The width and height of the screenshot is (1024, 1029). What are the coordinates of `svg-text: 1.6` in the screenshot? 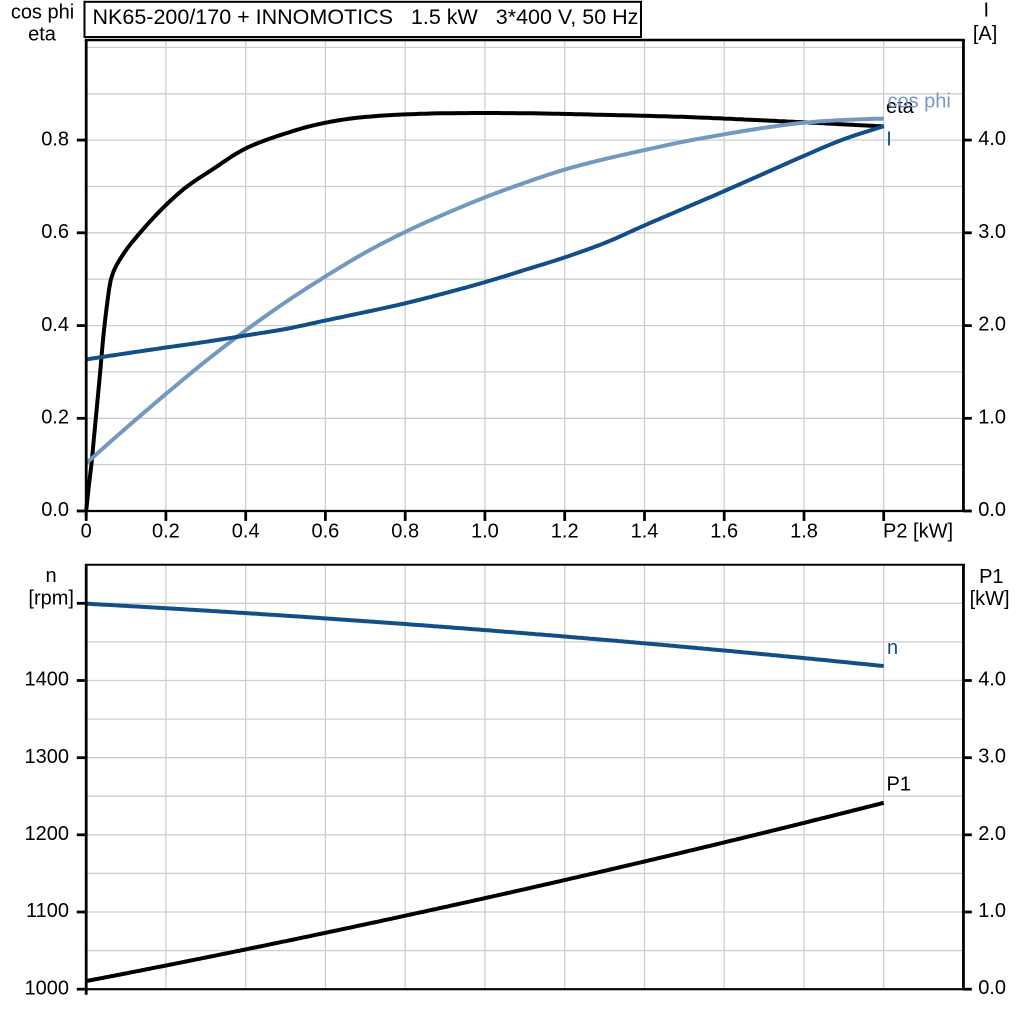 It's located at (724, 531).